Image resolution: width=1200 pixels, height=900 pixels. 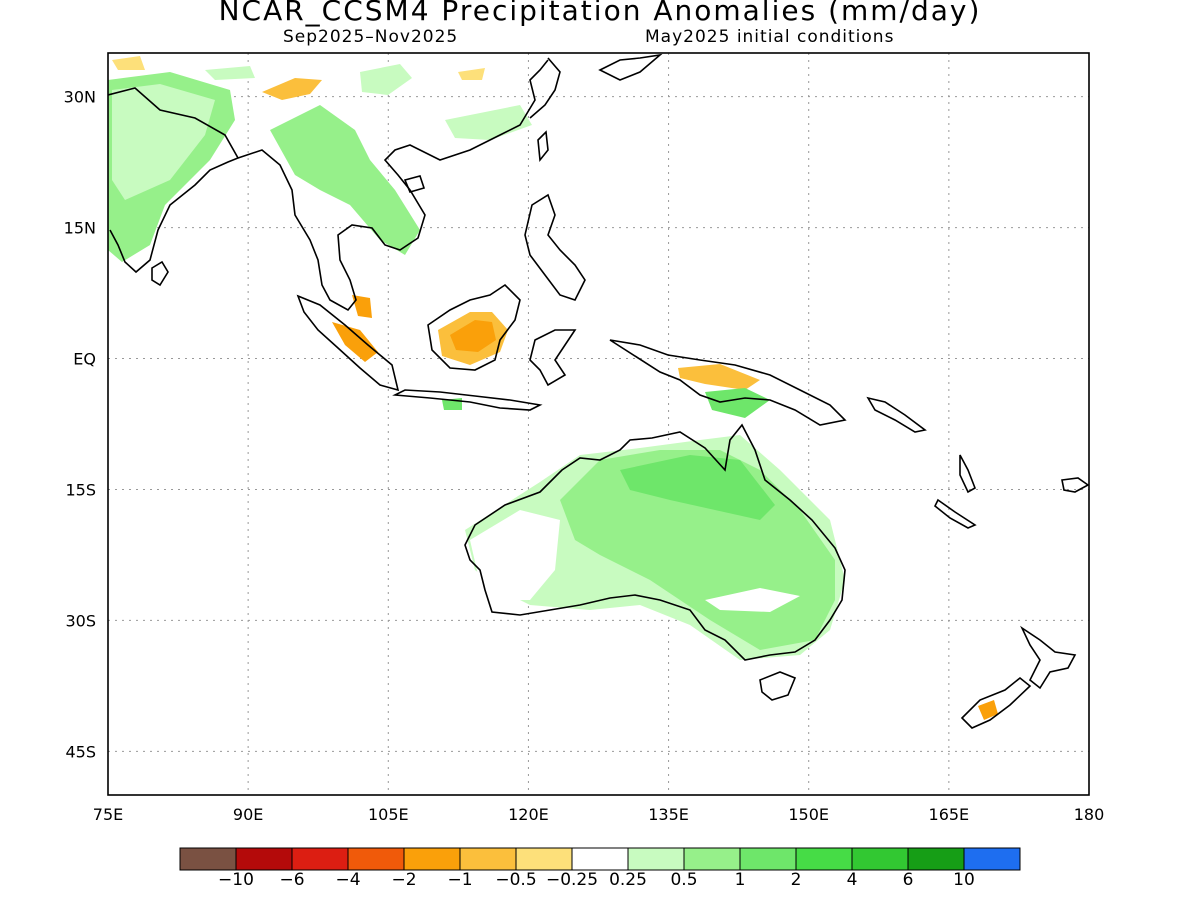 I want to click on longitude-tick-label: 75E, so click(x=108, y=814).